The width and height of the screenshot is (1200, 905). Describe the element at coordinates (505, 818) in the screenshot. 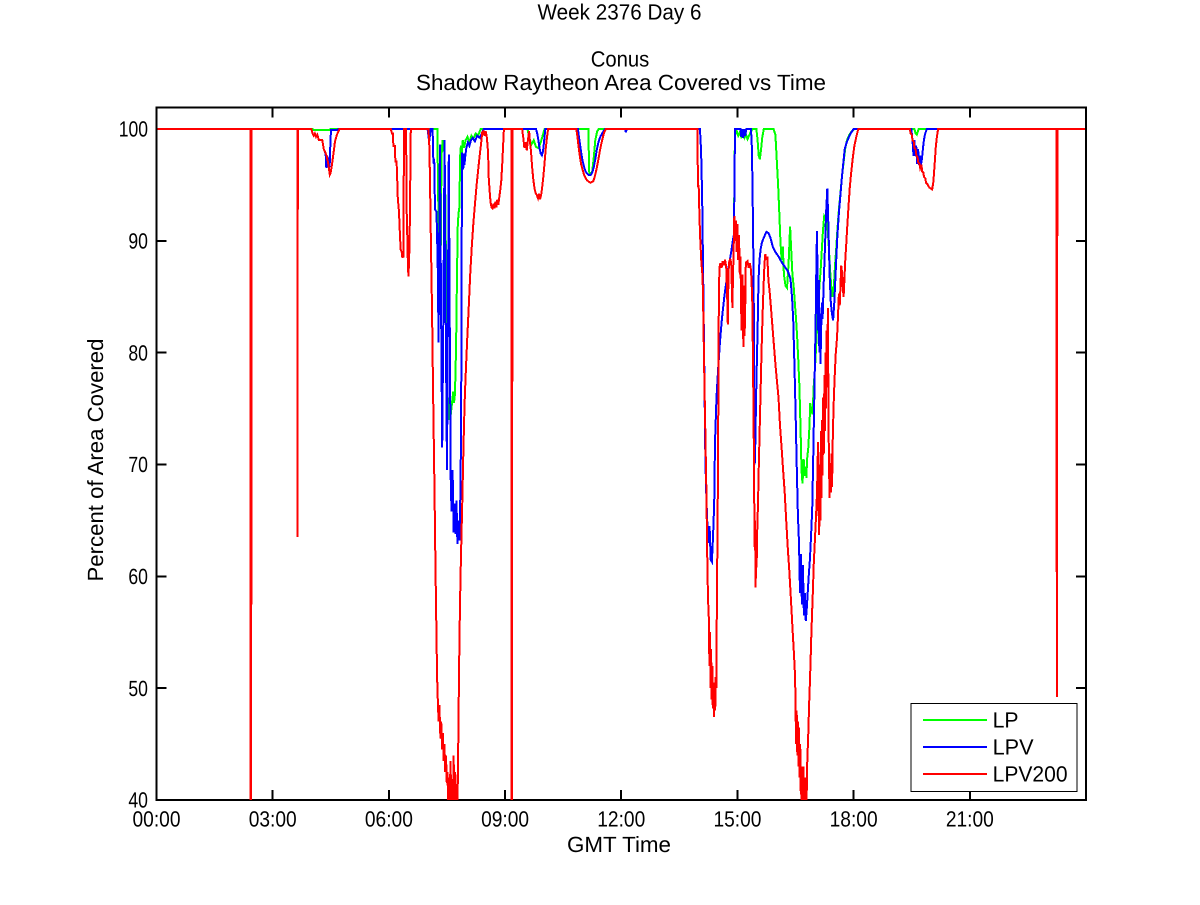

I see `svg-text: 09:00` at that location.